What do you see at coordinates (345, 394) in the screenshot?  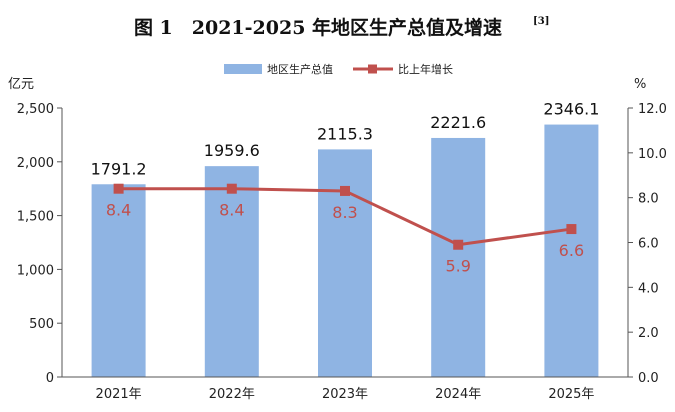 I see `x-axis-tick-label: 2023年` at bounding box center [345, 394].